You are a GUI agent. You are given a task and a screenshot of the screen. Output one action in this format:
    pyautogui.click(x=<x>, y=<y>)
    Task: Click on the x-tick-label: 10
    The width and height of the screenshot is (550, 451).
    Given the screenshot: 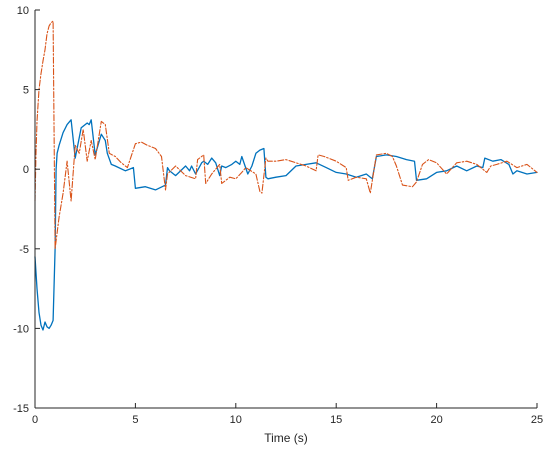 What is the action you would take?
    pyautogui.click(x=236, y=420)
    